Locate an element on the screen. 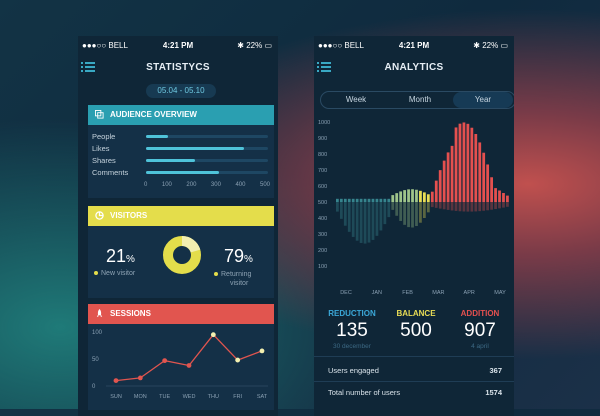 The height and width of the screenshot is (416, 600). y-tick-label: 600 is located at coordinates (322, 187).